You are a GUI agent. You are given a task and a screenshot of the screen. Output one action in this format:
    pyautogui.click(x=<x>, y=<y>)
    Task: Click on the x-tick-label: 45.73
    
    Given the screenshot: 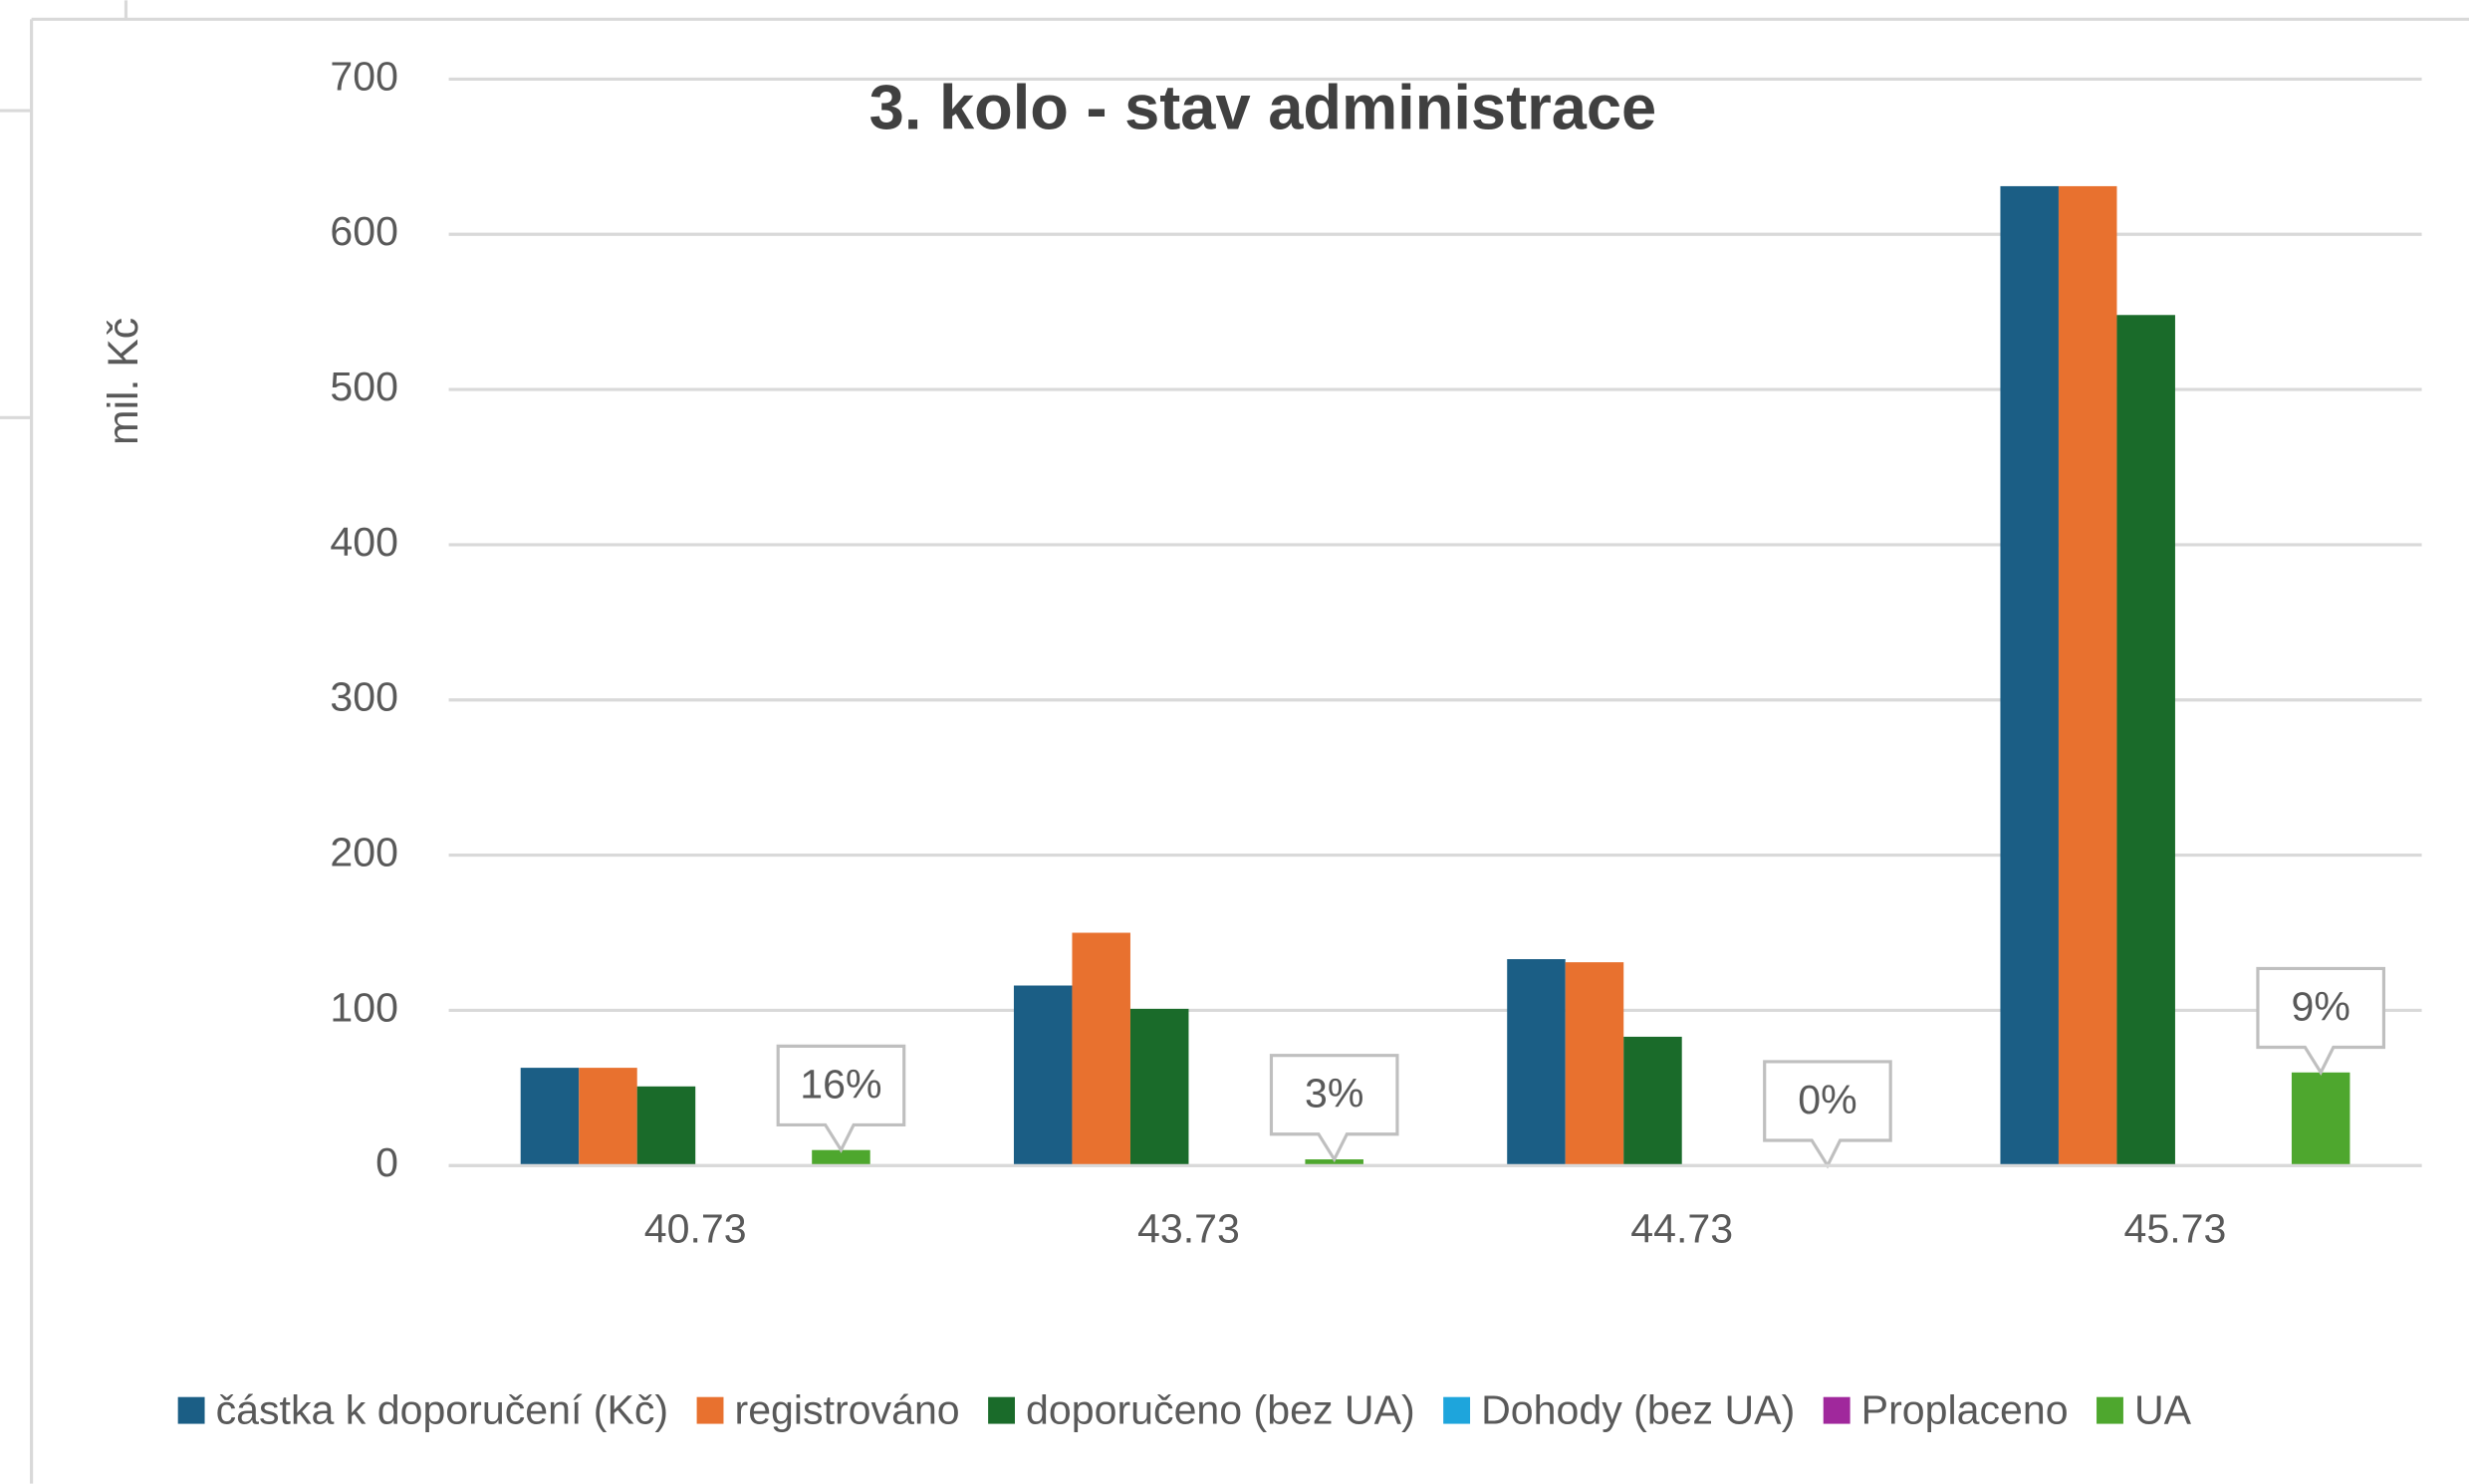 What is the action you would take?
    pyautogui.click(x=2175, y=1229)
    